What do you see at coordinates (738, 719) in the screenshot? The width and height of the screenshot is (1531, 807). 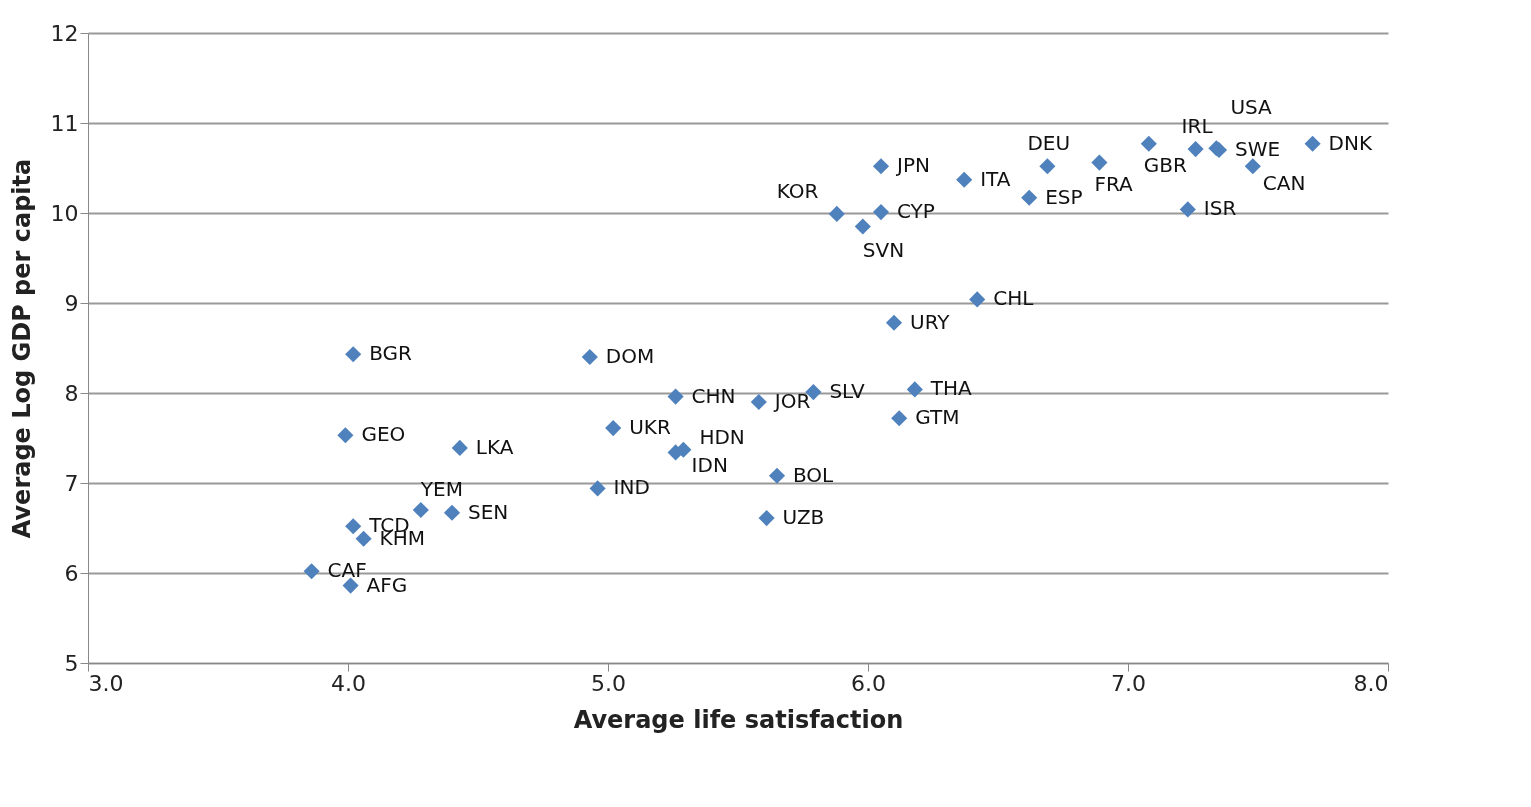 I see `x-axis-title: Average life satisfaction` at bounding box center [738, 719].